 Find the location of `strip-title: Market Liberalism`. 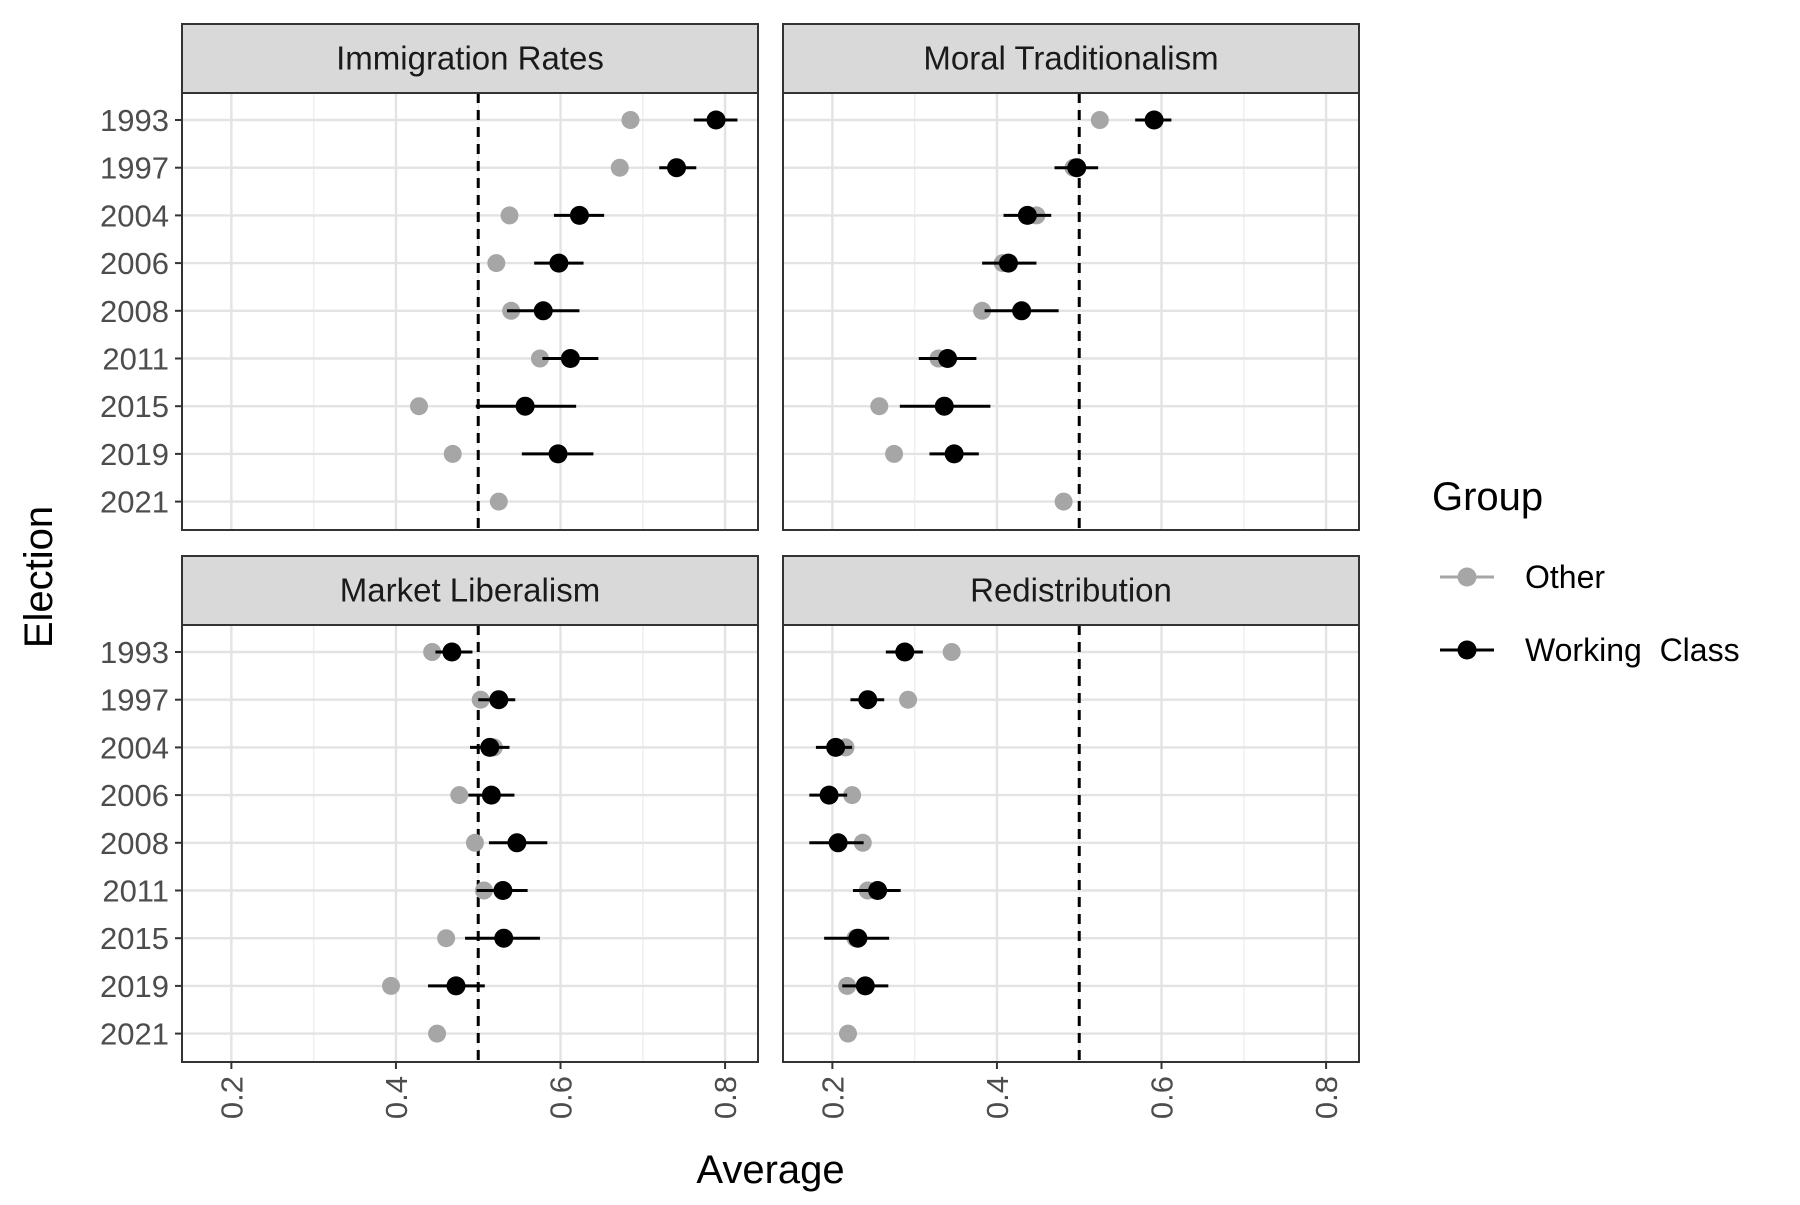

strip-title: Market Liberalism is located at coordinates (470, 590).